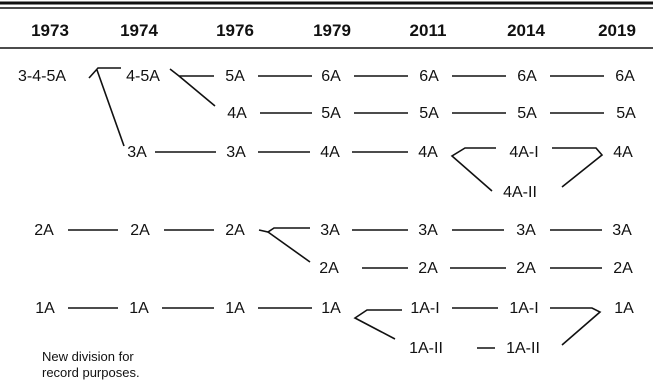  What do you see at coordinates (331, 76) in the screenshot?
I see `node-1979-6a: 6A` at bounding box center [331, 76].